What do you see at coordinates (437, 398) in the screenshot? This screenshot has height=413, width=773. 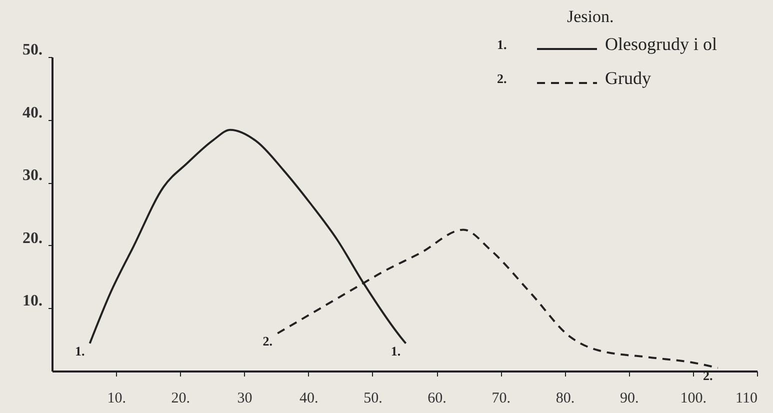 I see `x-tick-label: 60.` at bounding box center [437, 398].